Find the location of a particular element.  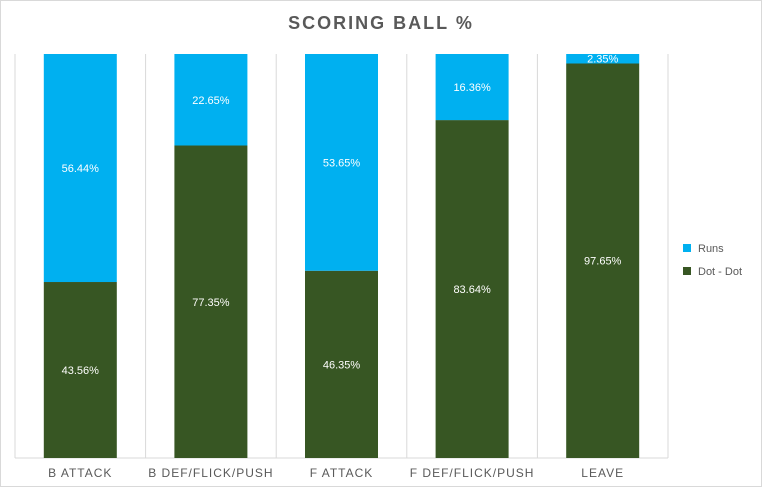

bar-dot-dot-f-def-flick-push is located at coordinates (472, 289).